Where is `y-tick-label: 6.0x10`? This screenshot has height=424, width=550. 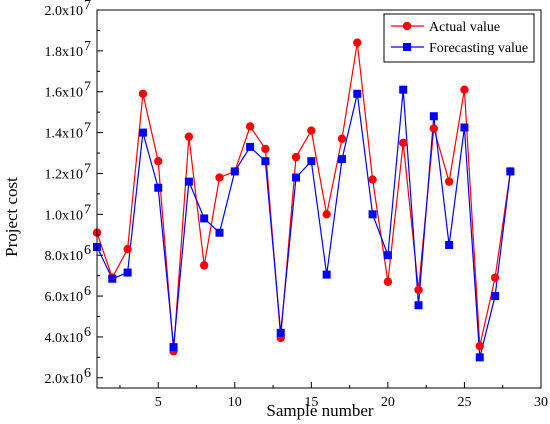 y-tick-label: 6.0x10 is located at coordinates (64, 297).